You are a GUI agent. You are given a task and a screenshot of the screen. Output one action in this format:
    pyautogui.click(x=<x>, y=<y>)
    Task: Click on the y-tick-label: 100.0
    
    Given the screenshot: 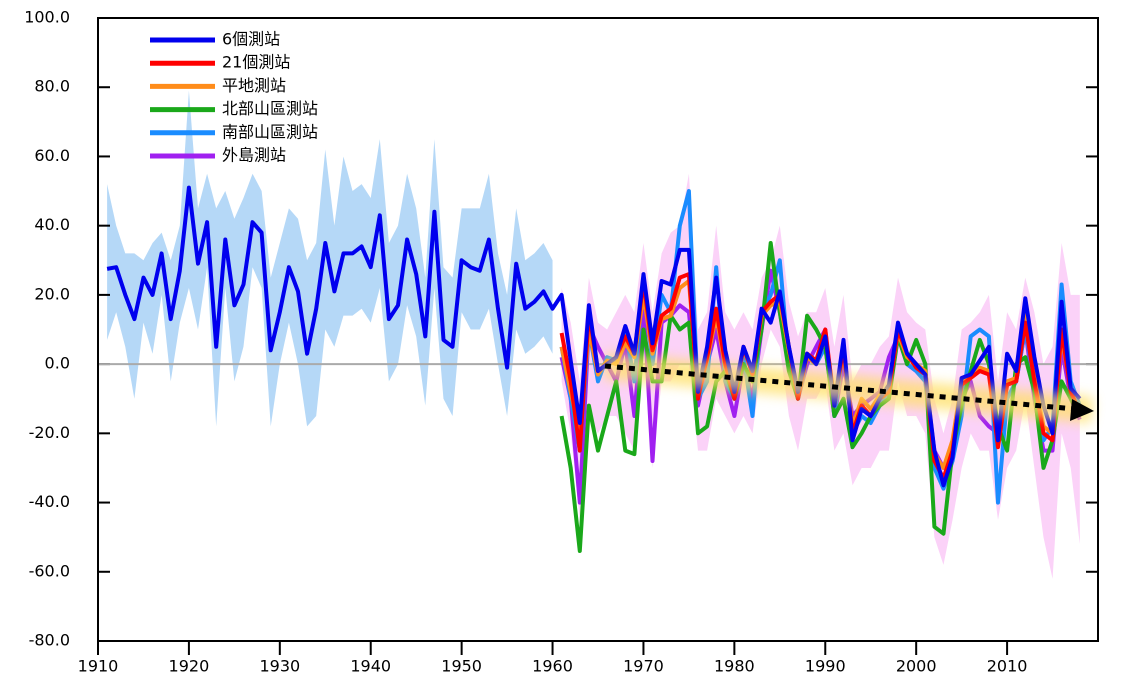 What is the action you would take?
    pyautogui.click(x=47, y=17)
    